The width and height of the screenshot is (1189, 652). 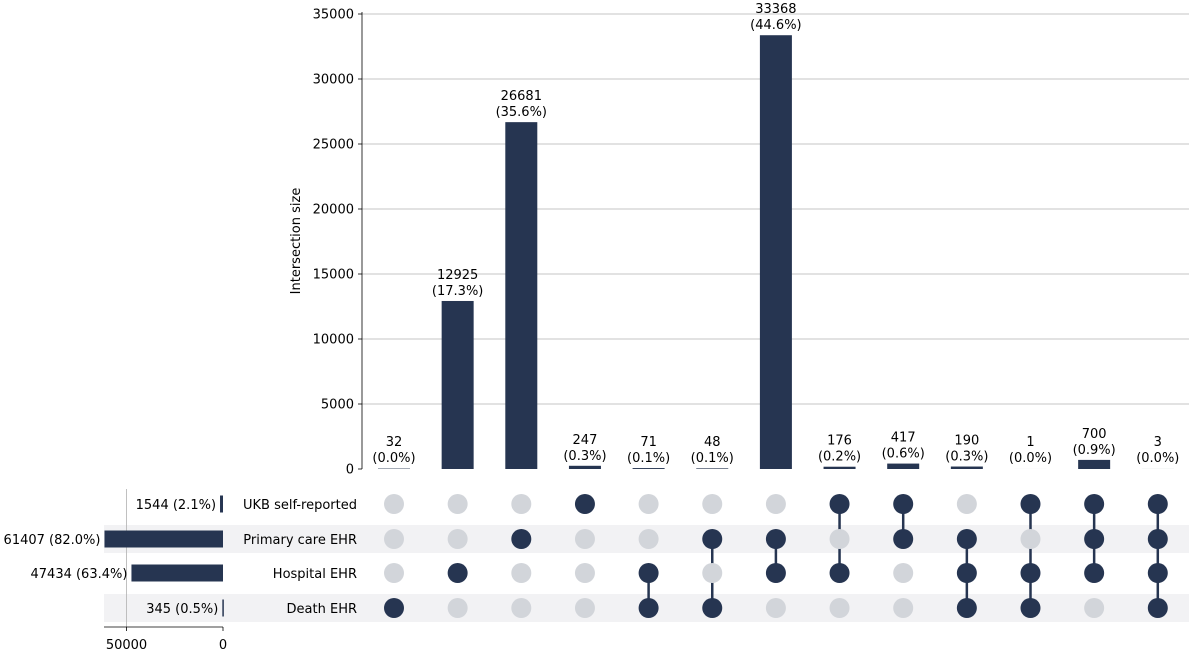 I want to click on bar-percent-label: (17.3%), so click(x=457, y=291).